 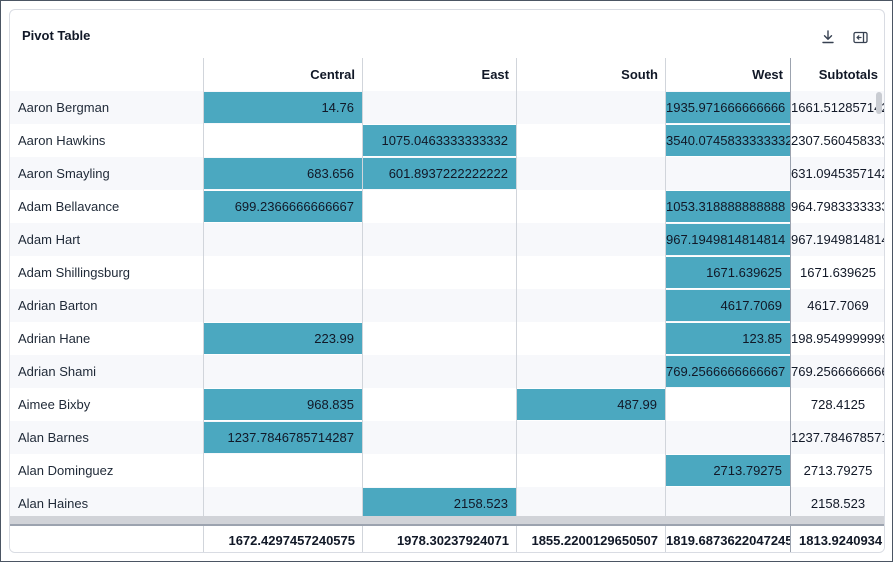 I want to click on row-label: Alan Haines, so click(x=53, y=503).